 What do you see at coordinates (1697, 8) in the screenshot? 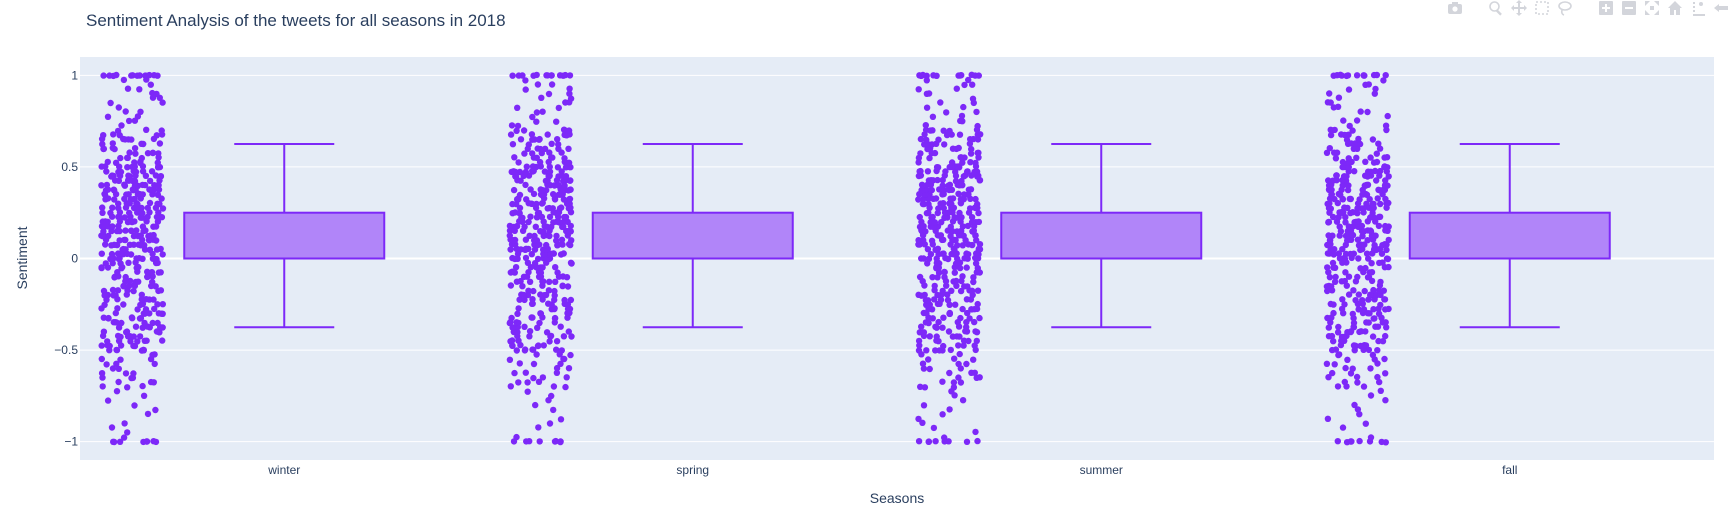
I see `spike-lines-icon` at bounding box center [1697, 8].